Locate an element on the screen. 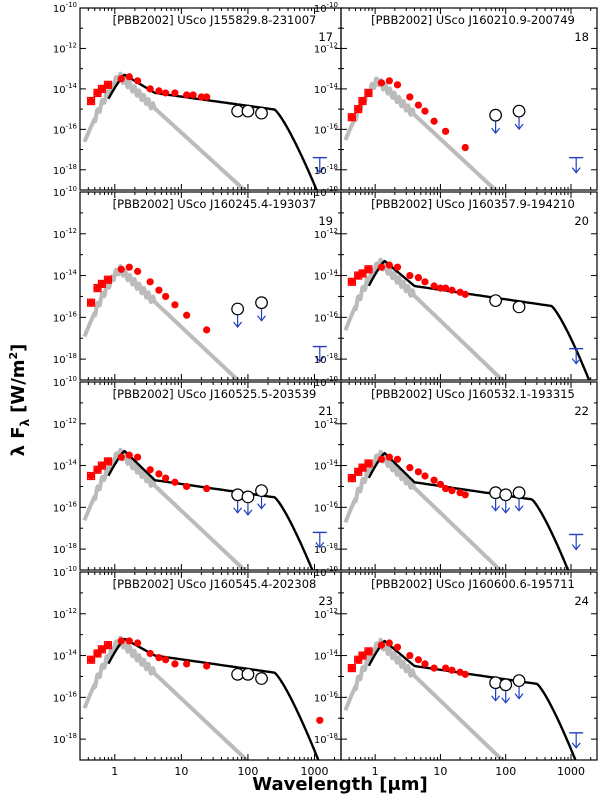 The height and width of the screenshot is (801, 600). panel-number: 17 is located at coordinates (325, 37).